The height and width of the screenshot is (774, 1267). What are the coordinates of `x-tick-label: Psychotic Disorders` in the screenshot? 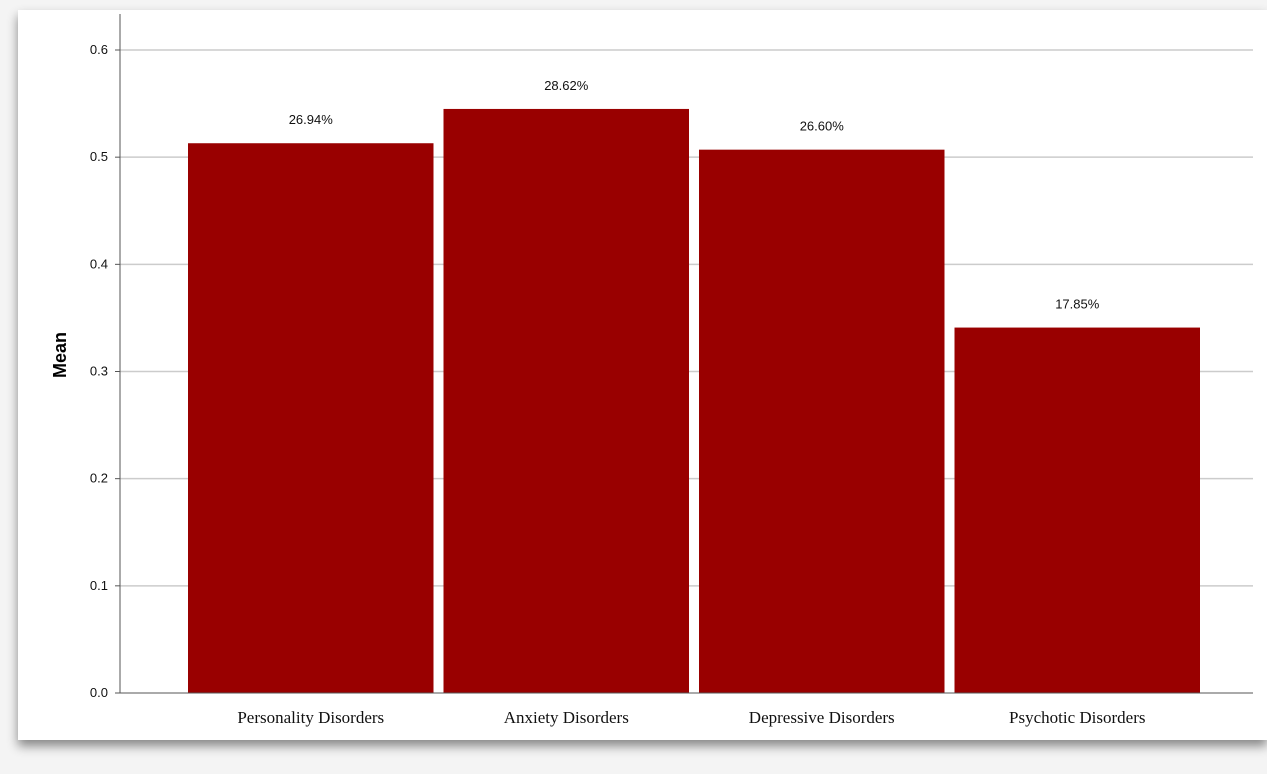 It's located at (1077, 717).